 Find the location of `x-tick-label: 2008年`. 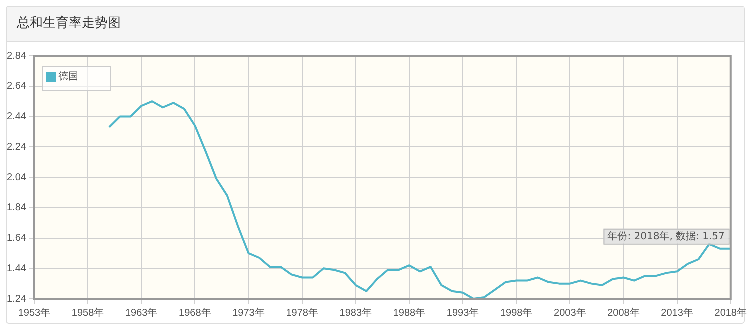

x-tick-label: 2008年 is located at coordinates (624, 312).